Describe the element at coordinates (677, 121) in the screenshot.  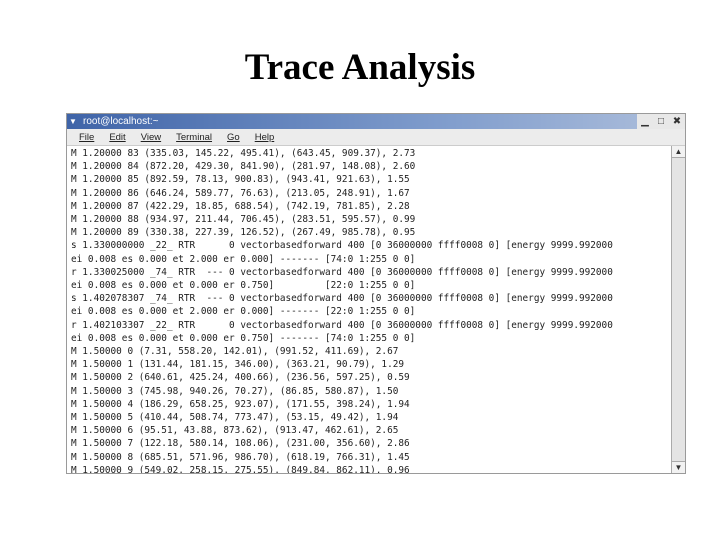
I see `close-icon: ✖` at that location.